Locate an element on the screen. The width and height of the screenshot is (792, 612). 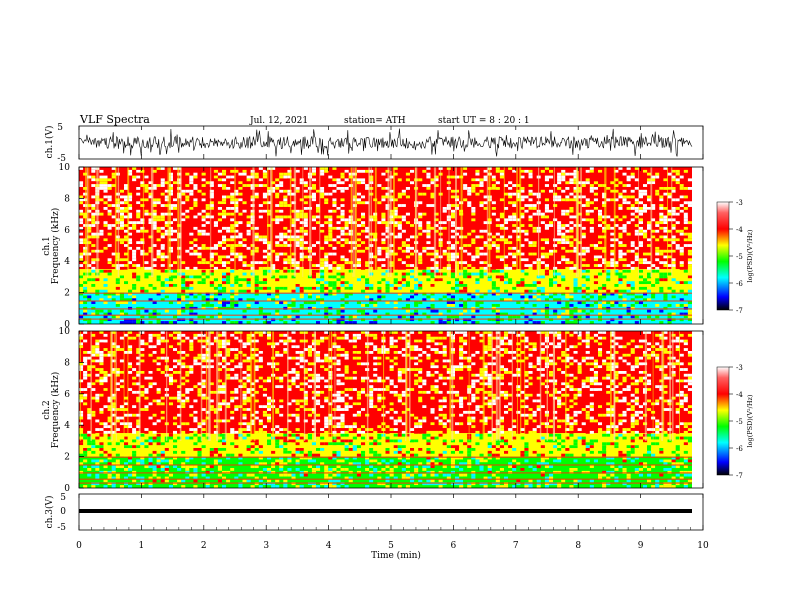
spectrogram-streak is located at coordinates (667, 222).